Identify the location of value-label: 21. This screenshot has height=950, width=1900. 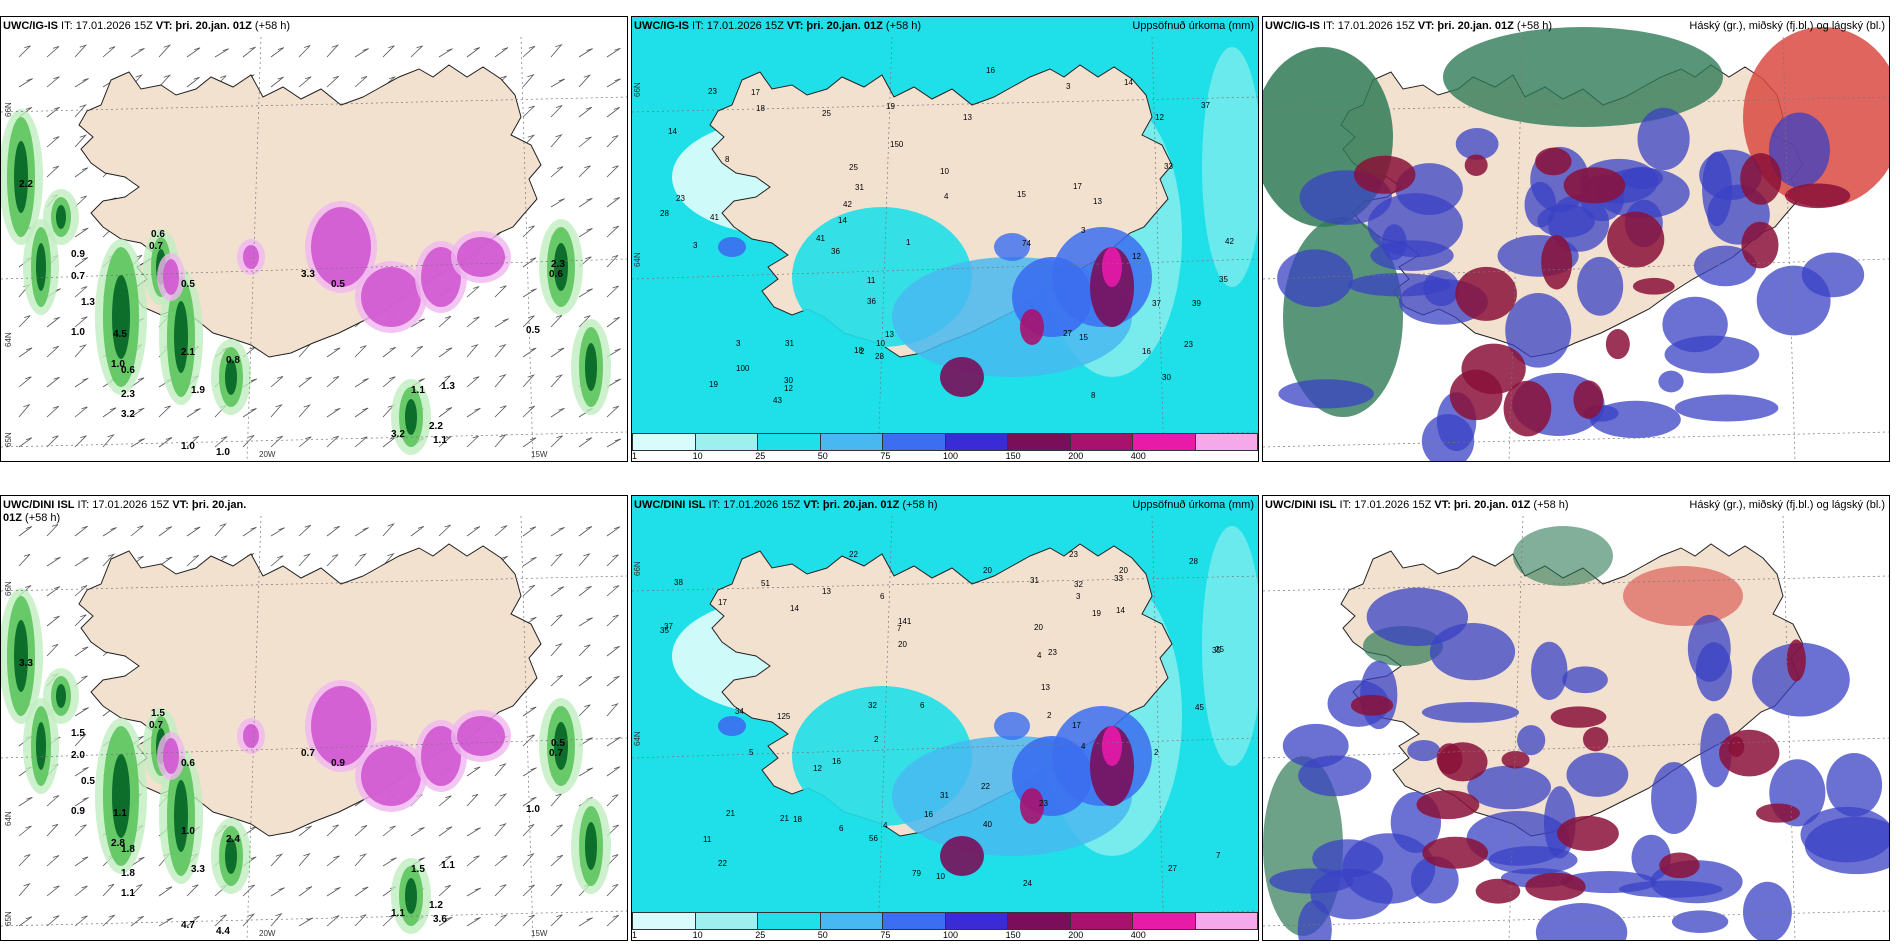
(730, 813).